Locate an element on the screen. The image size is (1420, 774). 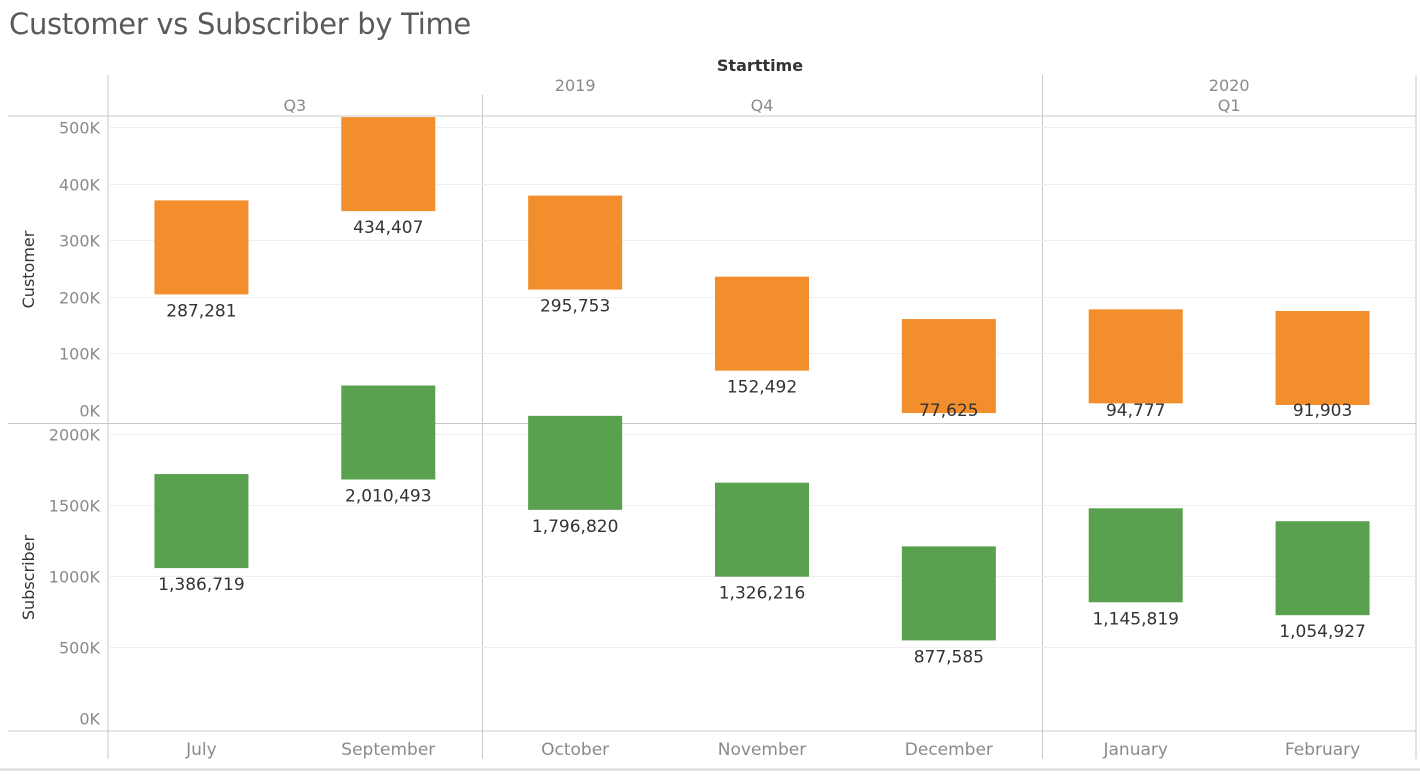
row-label-customer: Customer is located at coordinates (28, 269).